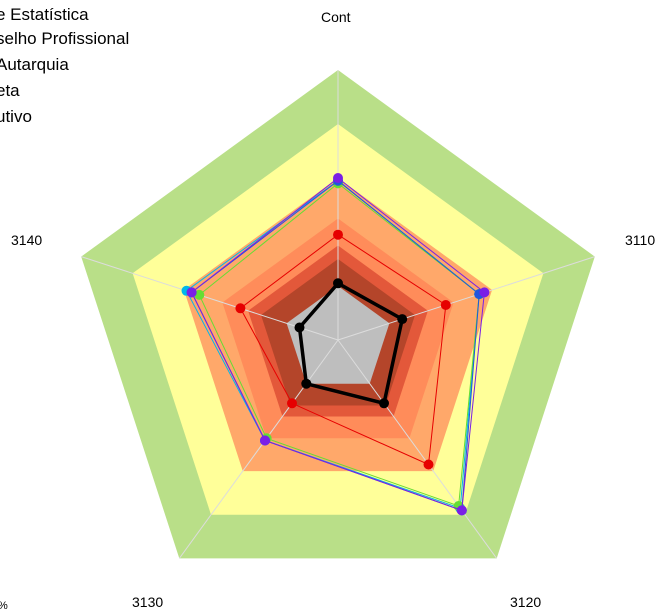 Image resolution: width=666 pixels, height=612 pixels. Describe the element at coordinates (148, 602) in the screenshot. I see `axis-label-3130: 3130` at that location.